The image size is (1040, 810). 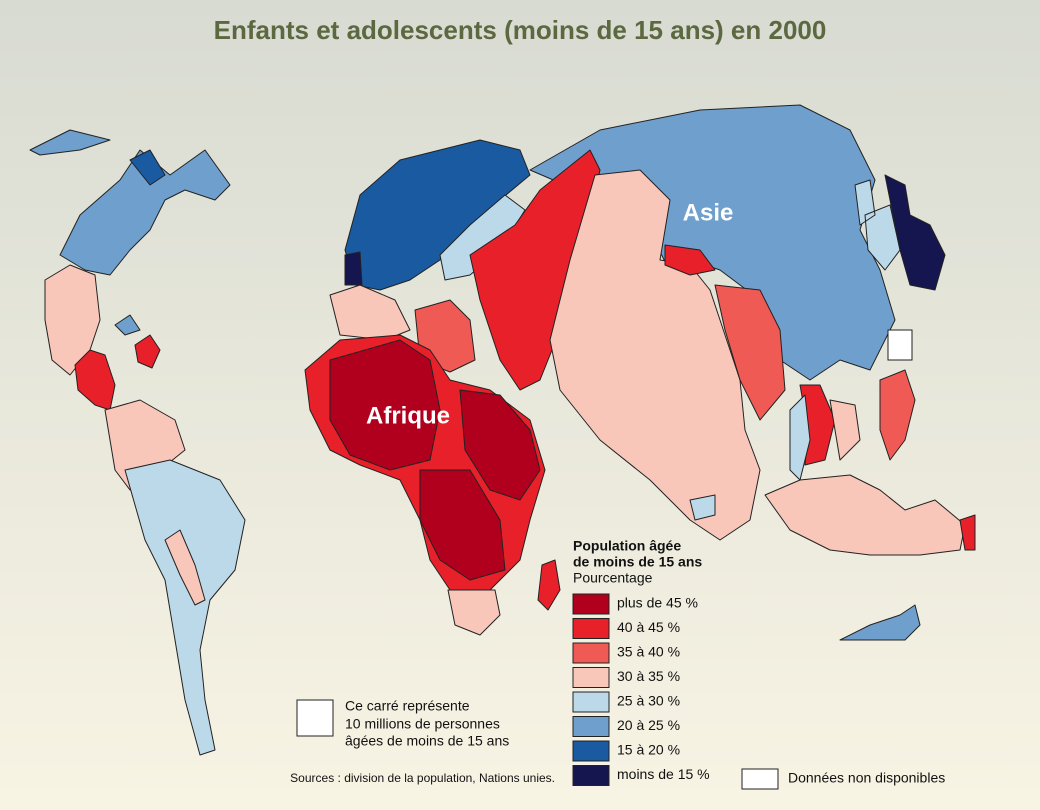 What do you see at coordinates (500, 445) in the screenshot?
I see `east-africa` at bounding box center [500, 445].